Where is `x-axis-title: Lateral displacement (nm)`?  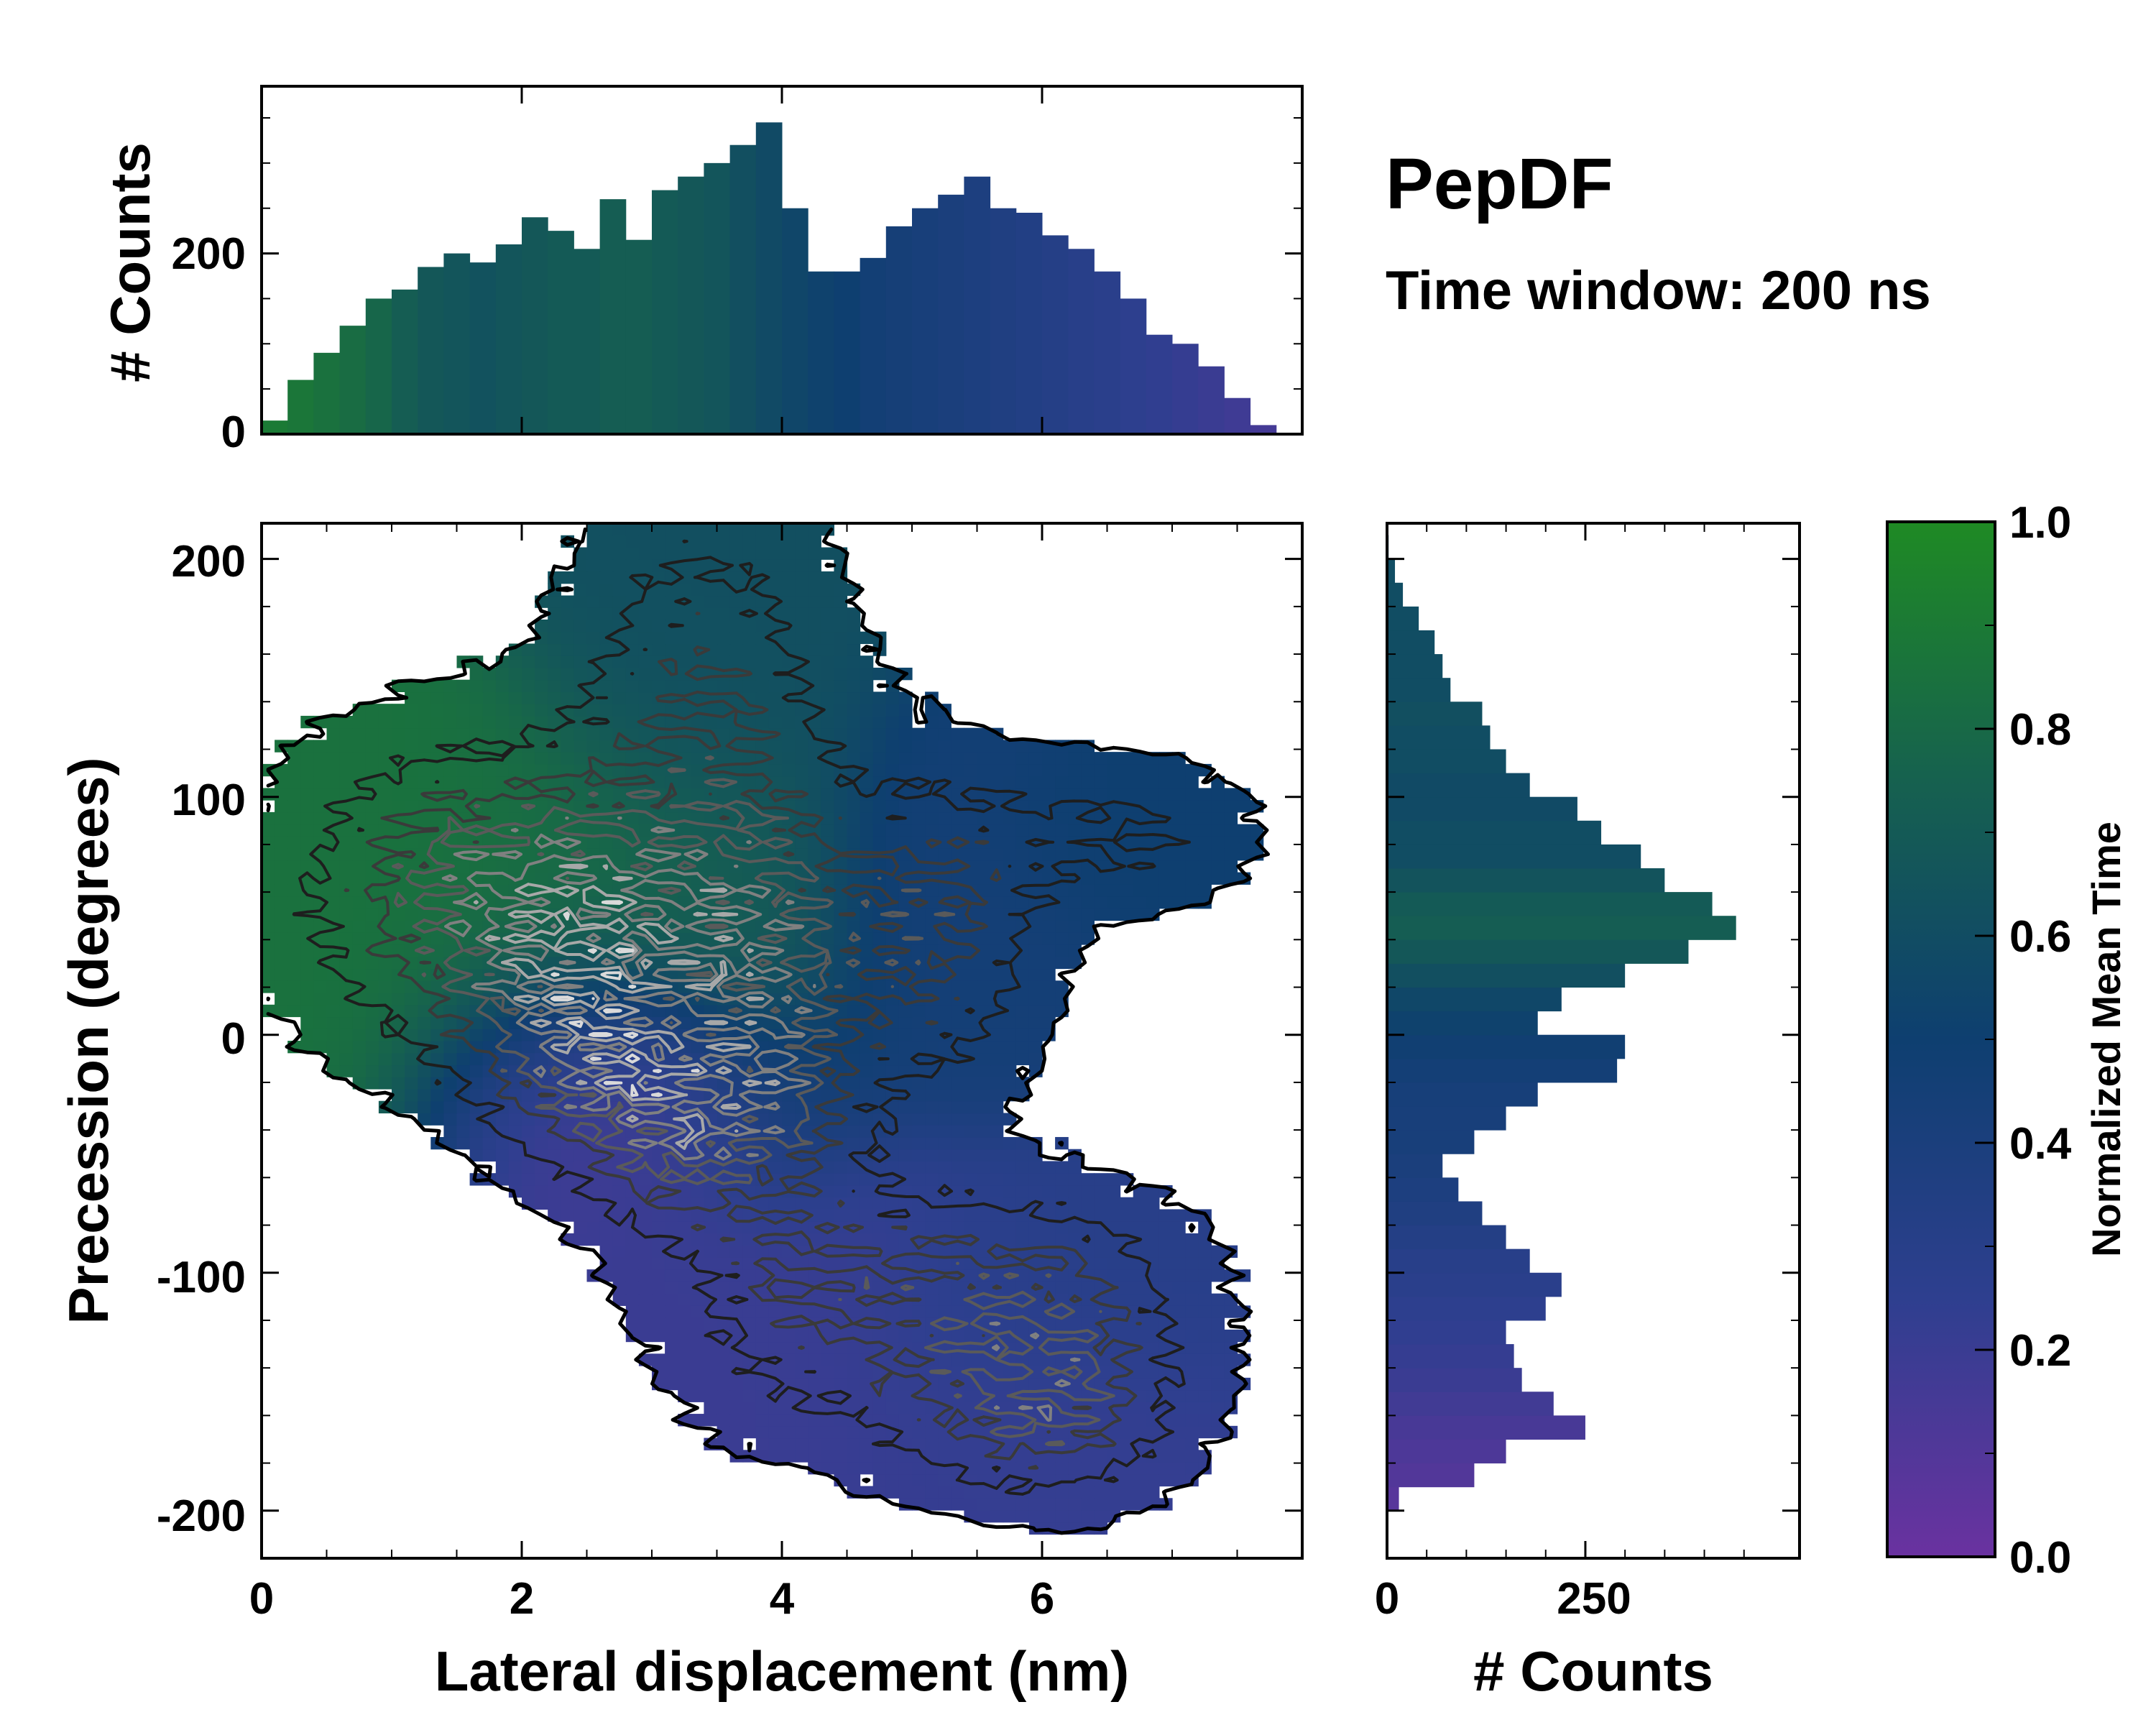
x-axis-title: Lateral displacement (nm) is located at coordinates (782, 1671).